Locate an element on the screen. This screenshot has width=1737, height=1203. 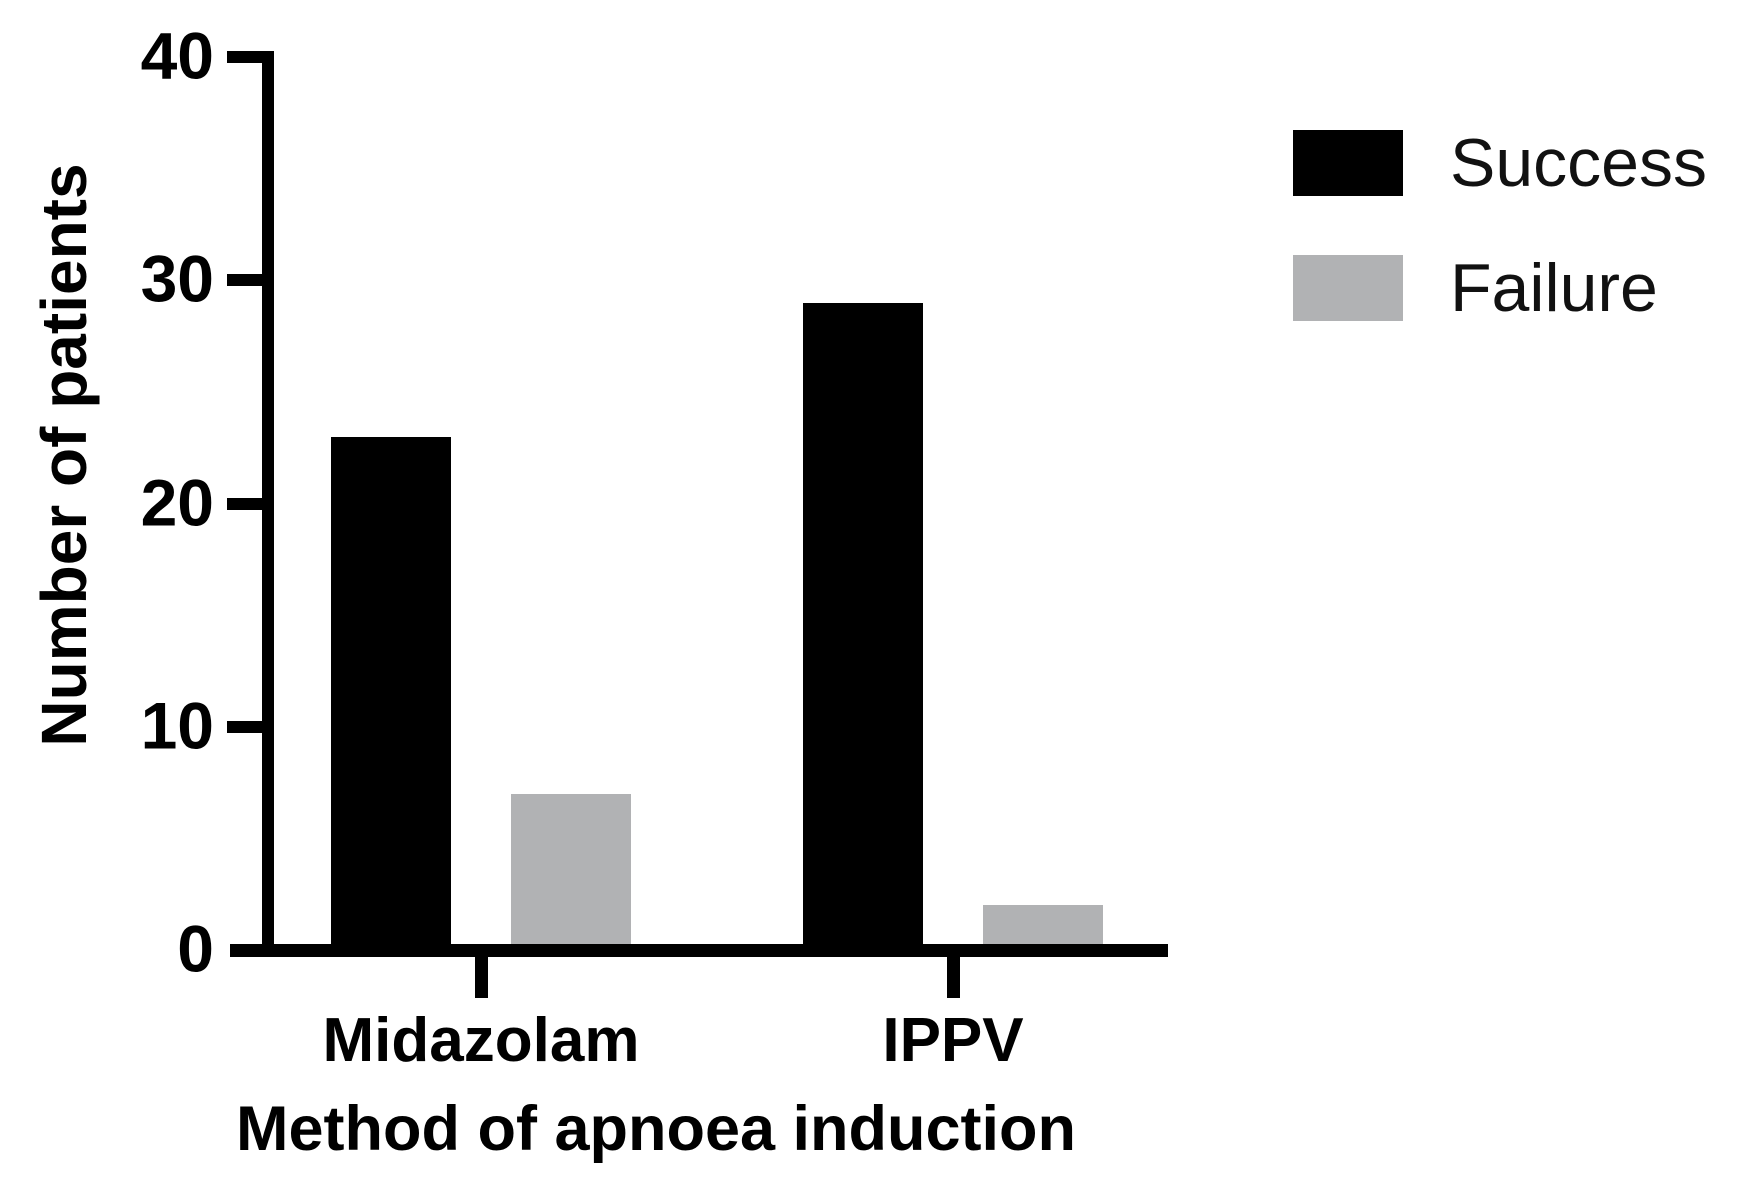
x-tick-label-ippv: IPPV is located at coordinates (953, 1040).